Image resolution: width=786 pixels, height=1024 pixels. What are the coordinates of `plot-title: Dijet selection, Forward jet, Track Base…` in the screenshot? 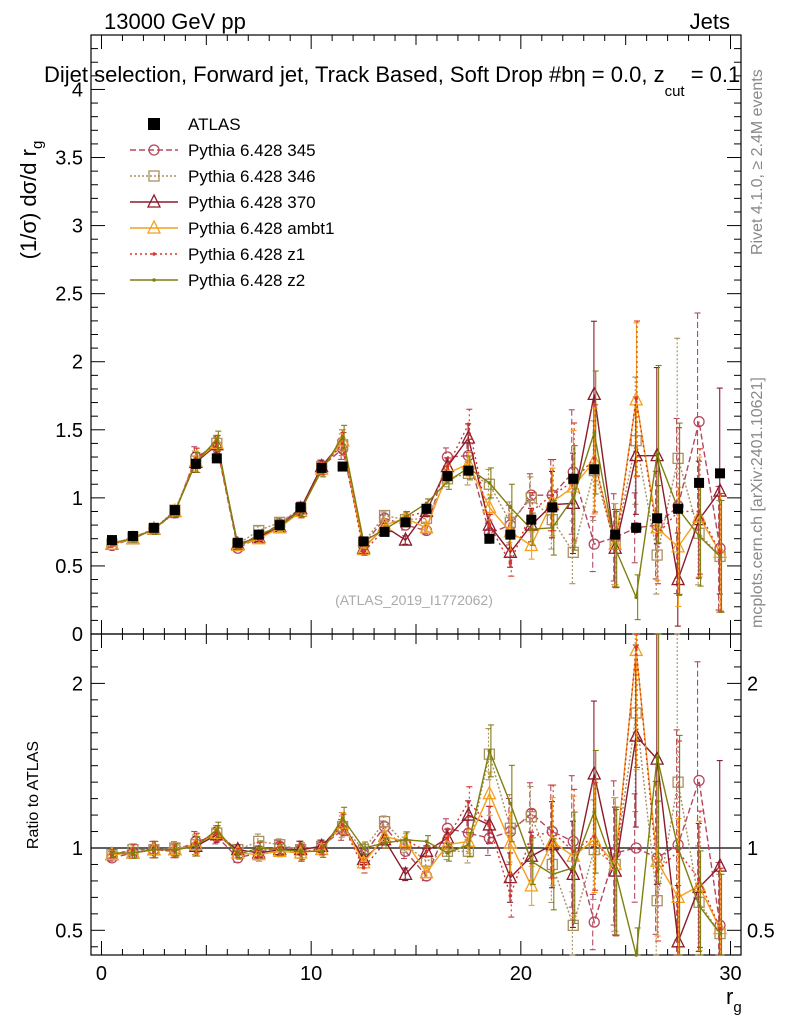 It's located at (392, 81).